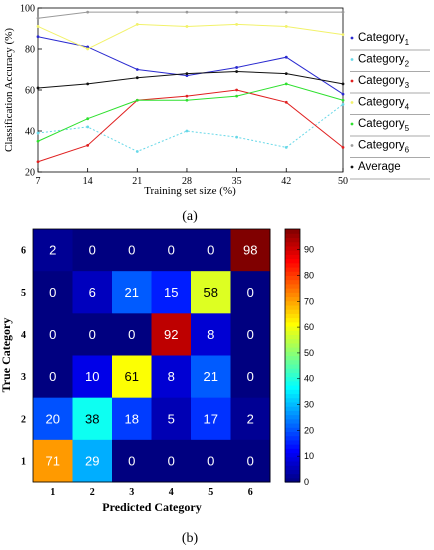 This screenshot has height=550, width=434. What do you see at coordinates (23, 377) in the screenshot?
I see `heatmap-ytick-label: 3` at bounding box center [23, 377].